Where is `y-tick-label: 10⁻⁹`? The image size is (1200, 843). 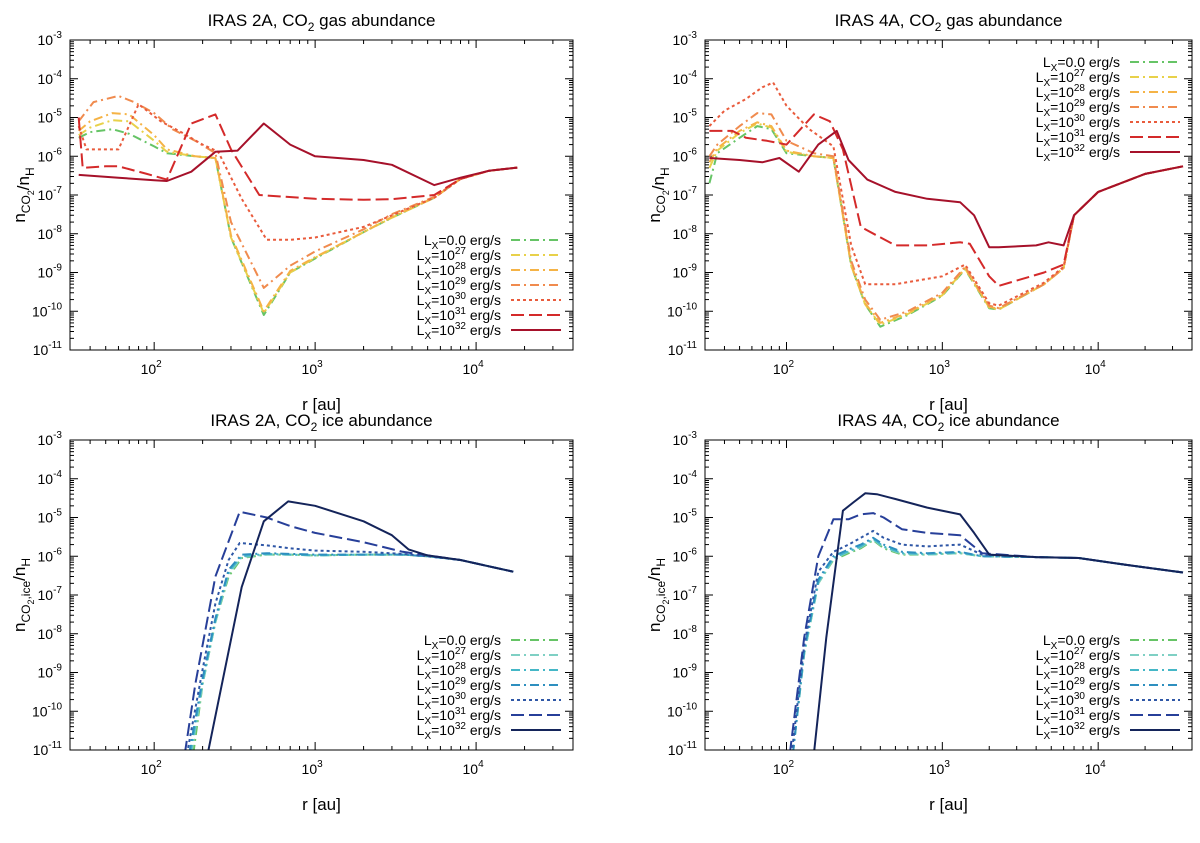
y-tick-label: 10⁻⁹ is located at coordinates (685, 672).